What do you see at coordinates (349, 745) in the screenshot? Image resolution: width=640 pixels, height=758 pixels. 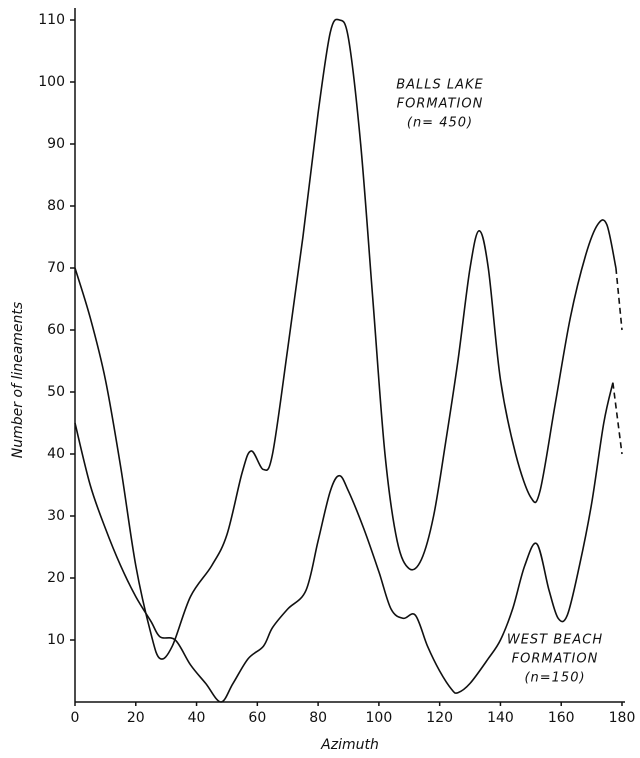 I see `x-axis-label: Azimuth` at bounding box center [349, 745].